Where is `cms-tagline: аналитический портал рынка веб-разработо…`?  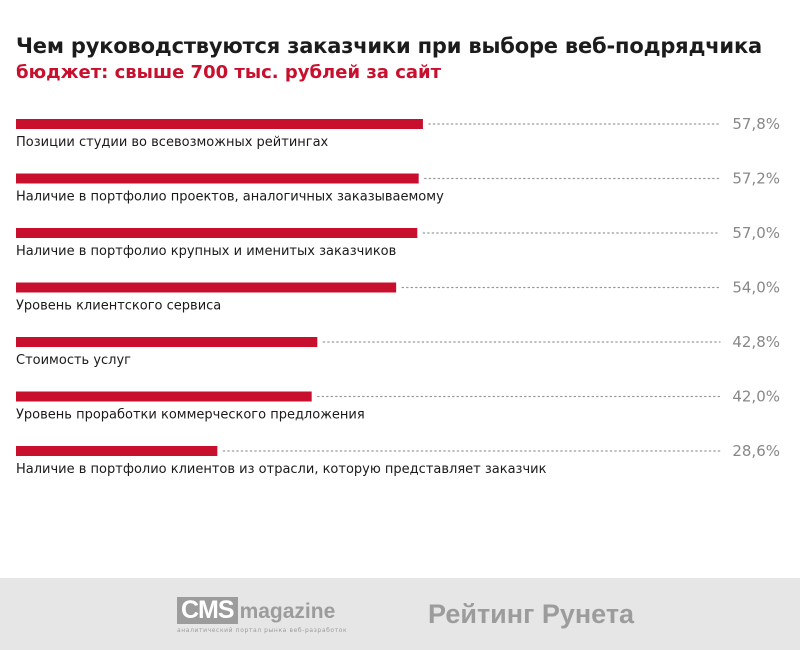
cms-tagline: аналитический портал рынка веб-разработо… is located at coordinates (262, 630).